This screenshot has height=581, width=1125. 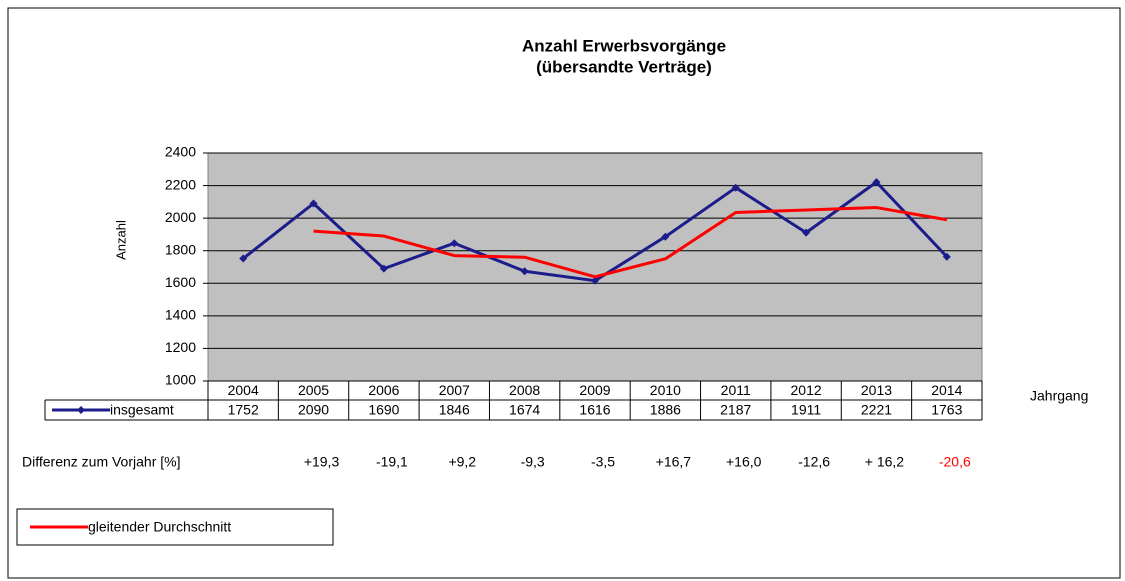 I want to click on legend-label: insgesamt, so click(x=142, y=410).